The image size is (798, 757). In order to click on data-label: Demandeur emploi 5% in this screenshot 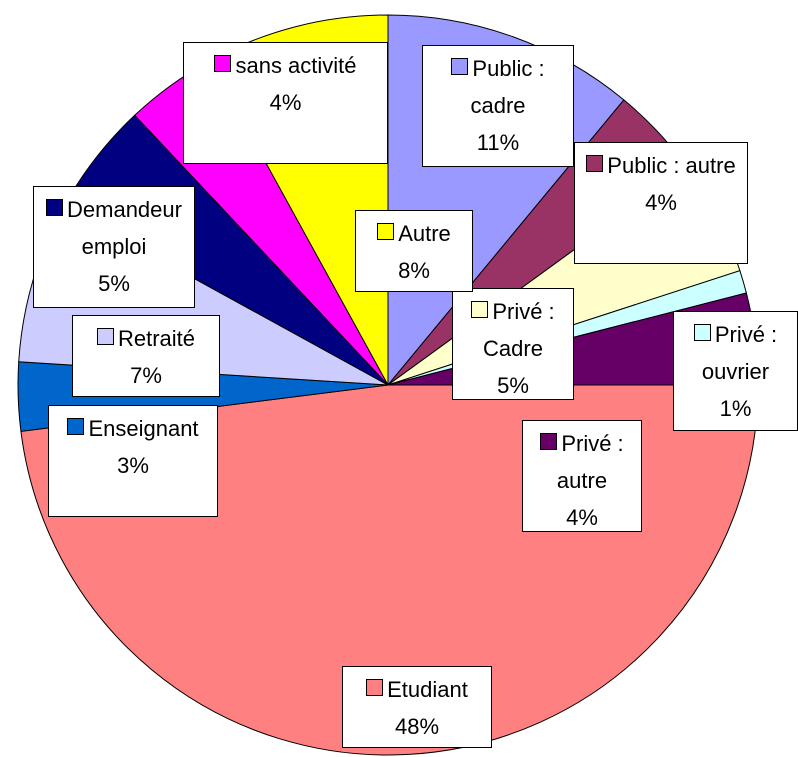, I will do `click(114, 247)`.